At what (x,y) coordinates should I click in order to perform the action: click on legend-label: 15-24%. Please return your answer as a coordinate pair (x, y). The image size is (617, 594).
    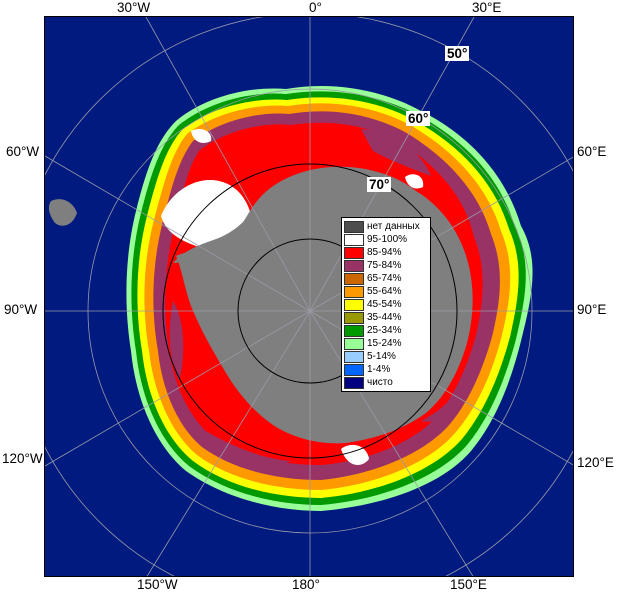
    Looking at the image, I should click on (384, 343).